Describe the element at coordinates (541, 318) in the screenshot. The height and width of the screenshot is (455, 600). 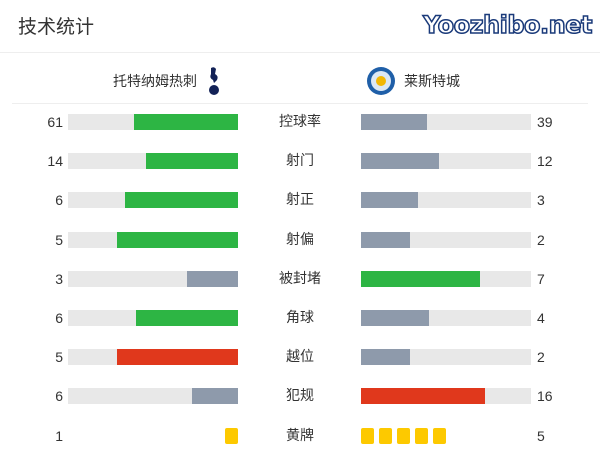
I see `away-value: 4` at that location.